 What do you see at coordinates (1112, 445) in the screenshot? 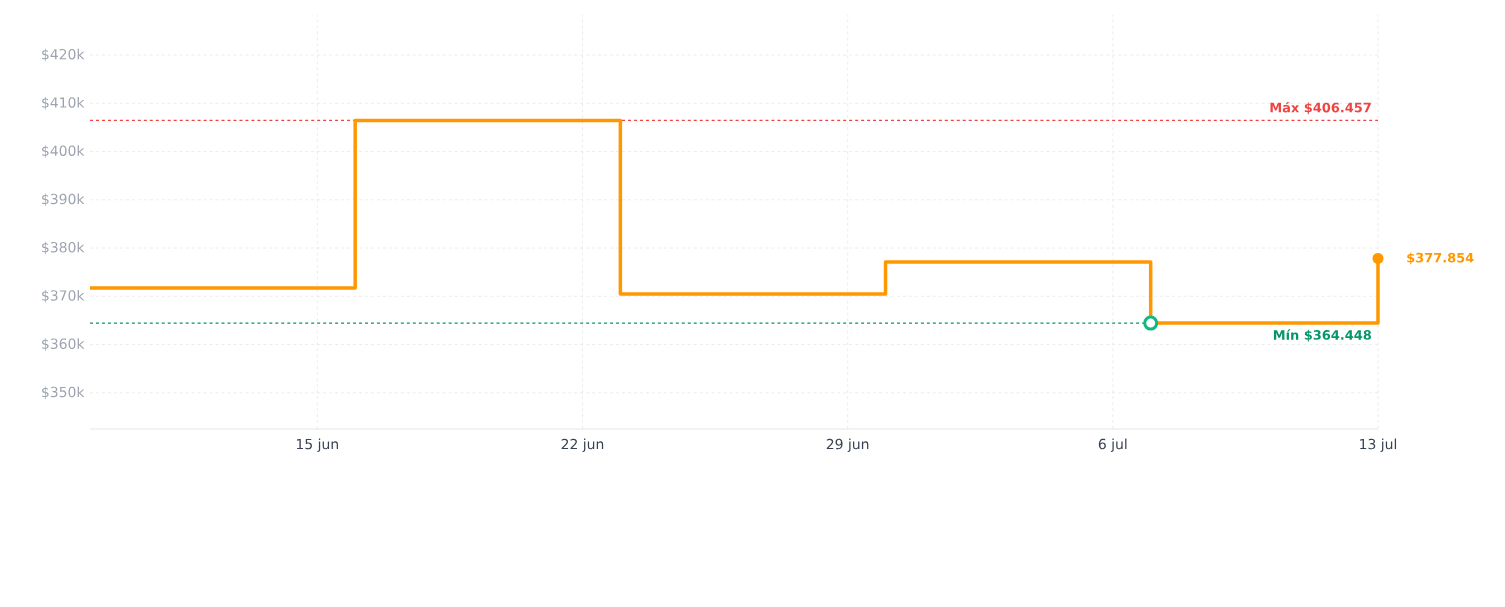
I see `x-tick-label: 6 jul` at bounding box center [1112, 445].